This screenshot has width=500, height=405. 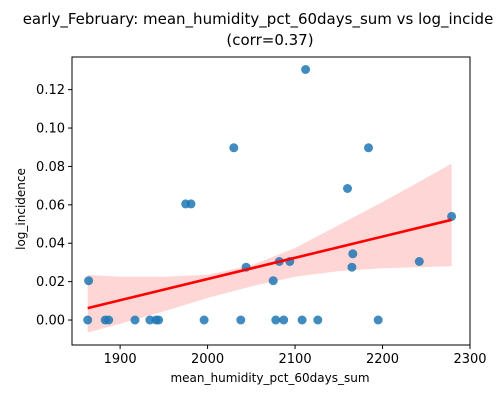 I want to click on y-tick-label-0: 0.00, so click(x=50, y=321).